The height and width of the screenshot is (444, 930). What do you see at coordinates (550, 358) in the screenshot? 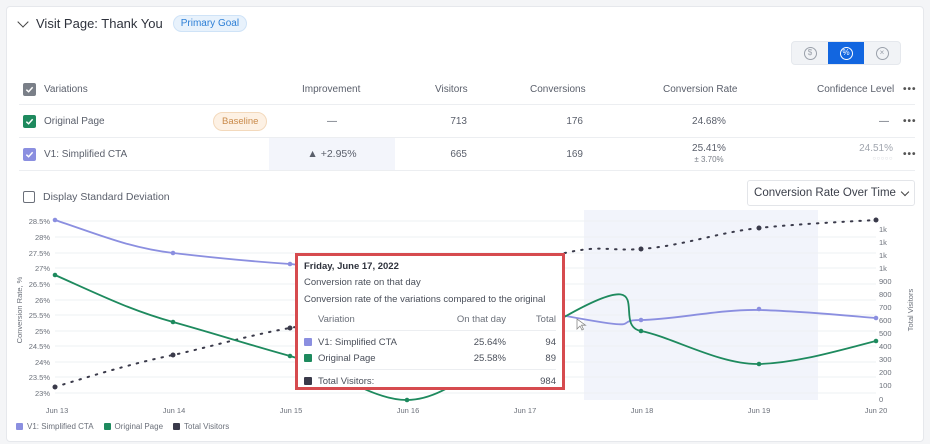
I see `tooltip-row-total: 89` at bounding box center [550, 358].